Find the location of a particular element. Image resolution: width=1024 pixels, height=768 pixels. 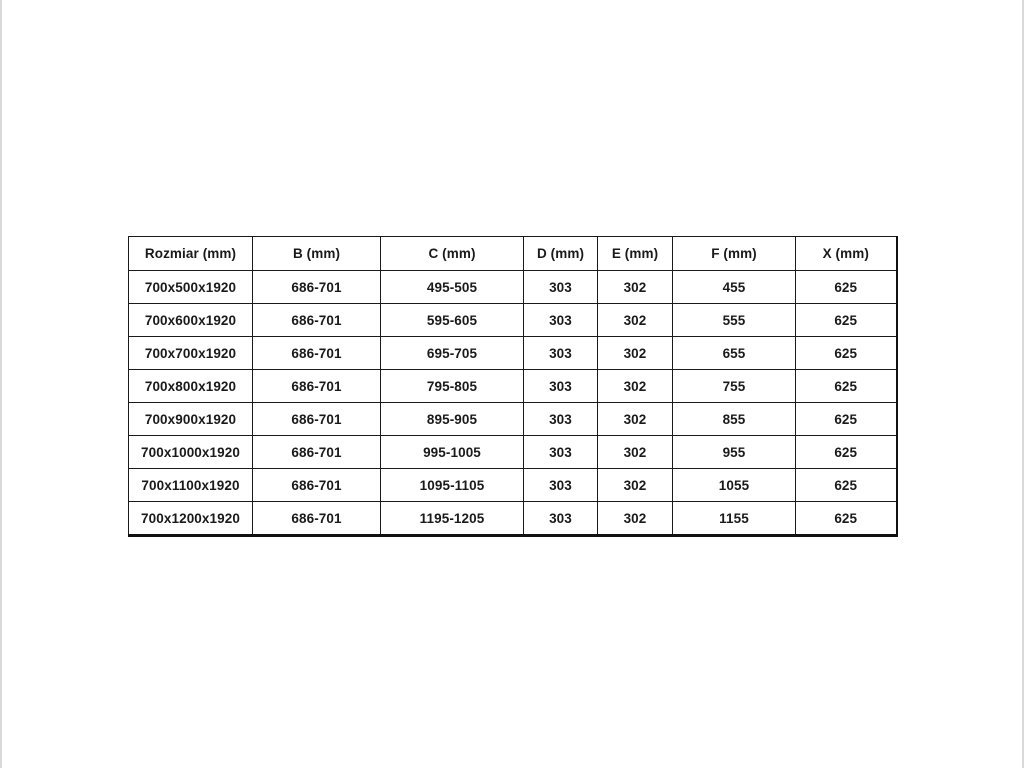

column-header-d: D (mm) is located at coordinates (560, 253).